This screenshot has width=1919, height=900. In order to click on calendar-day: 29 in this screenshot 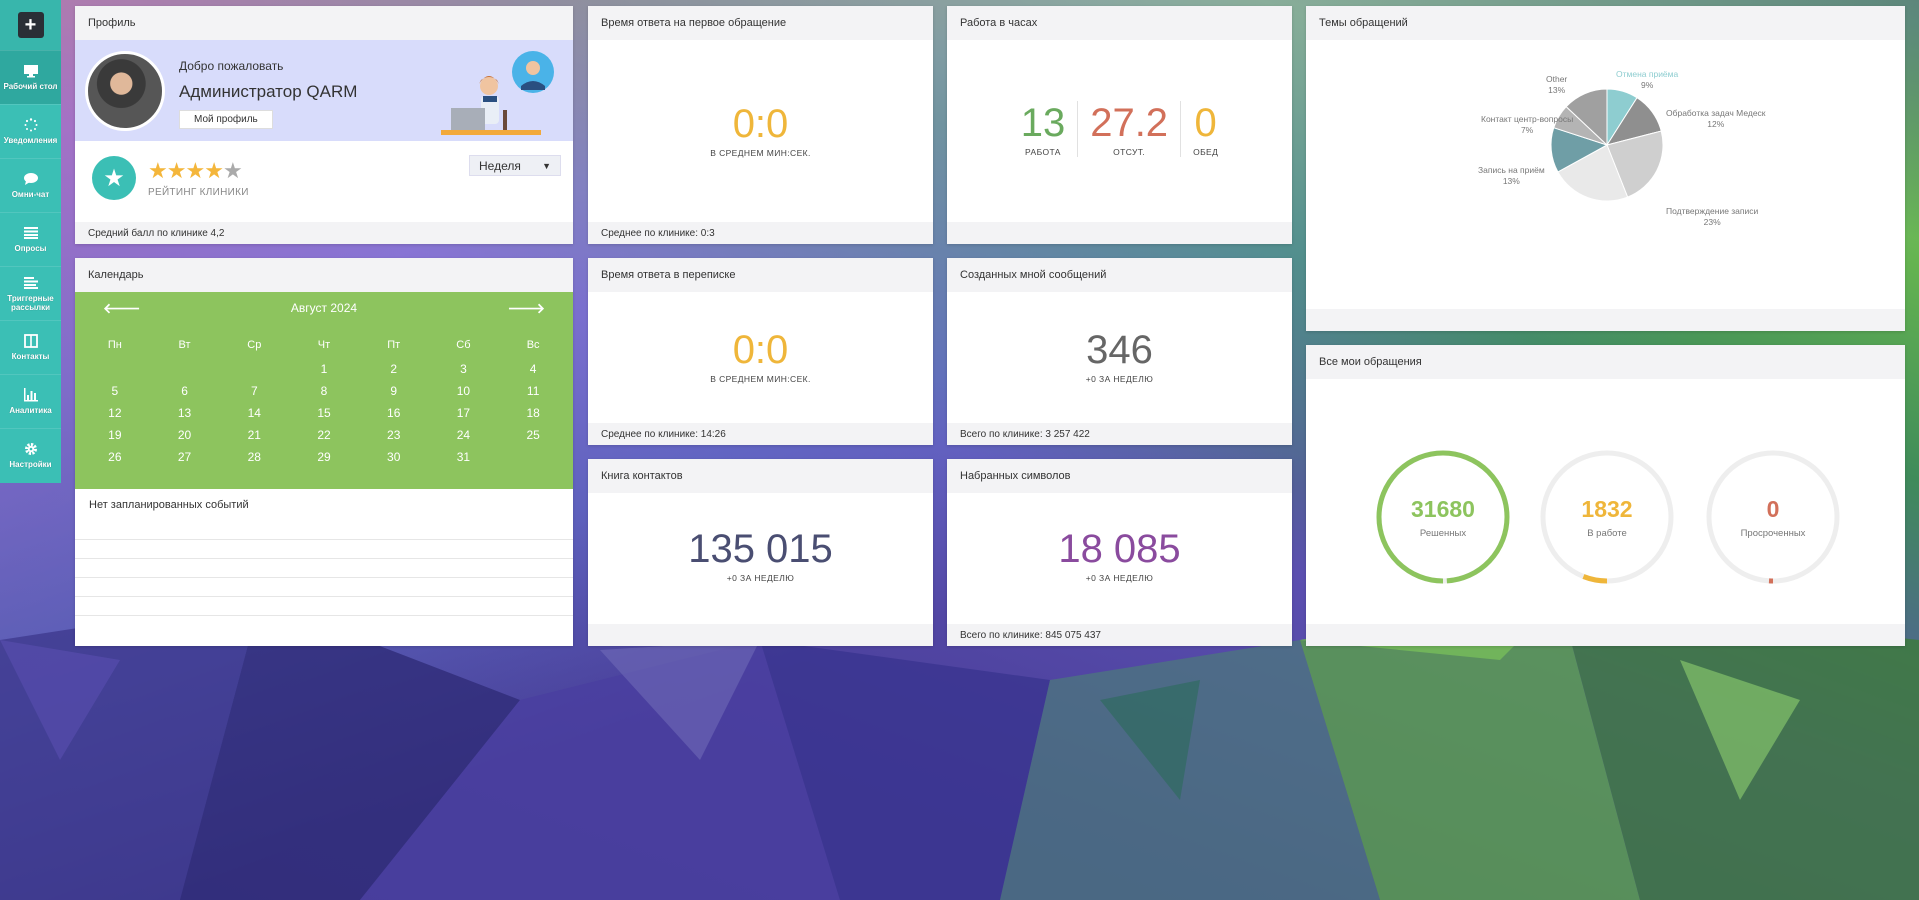, I will do `click(324, 457)`.